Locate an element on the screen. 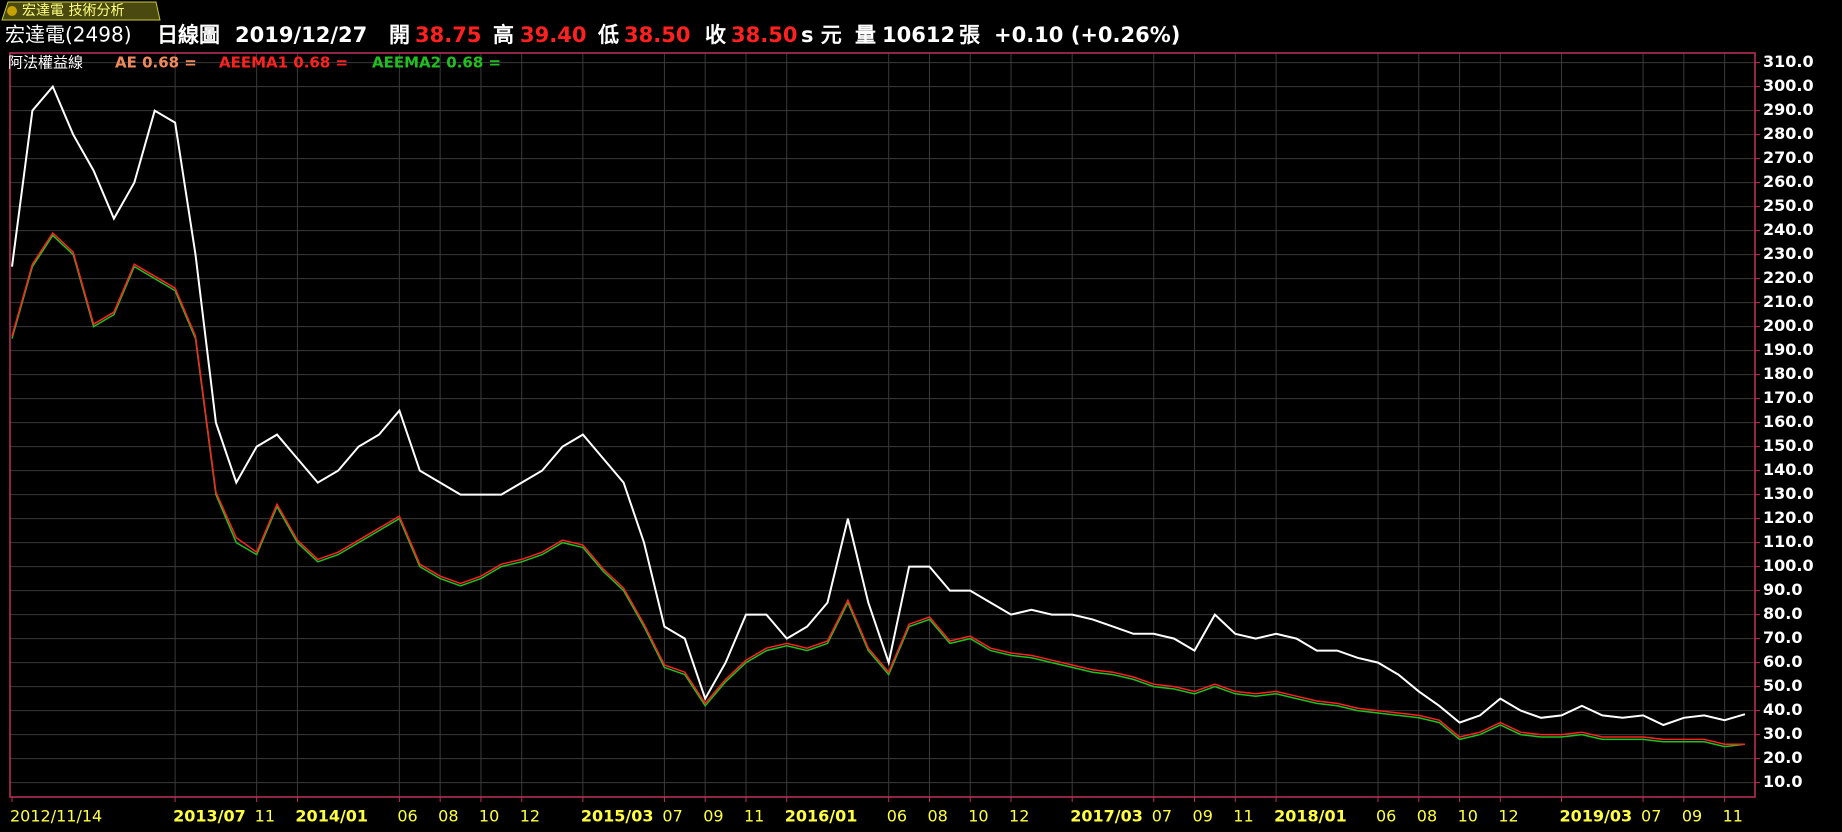 This screenshot has width=1842, height=832. tab is located at coordinates (81, 11).